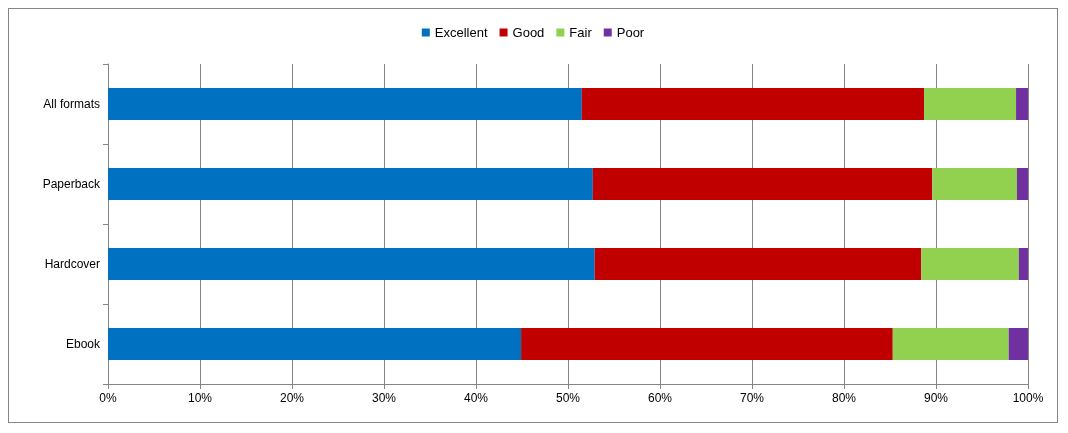 Image resolution: width=1068 pixels, height=433 pixels. I want to click on legend-label: Excellent, so click(461, 32).